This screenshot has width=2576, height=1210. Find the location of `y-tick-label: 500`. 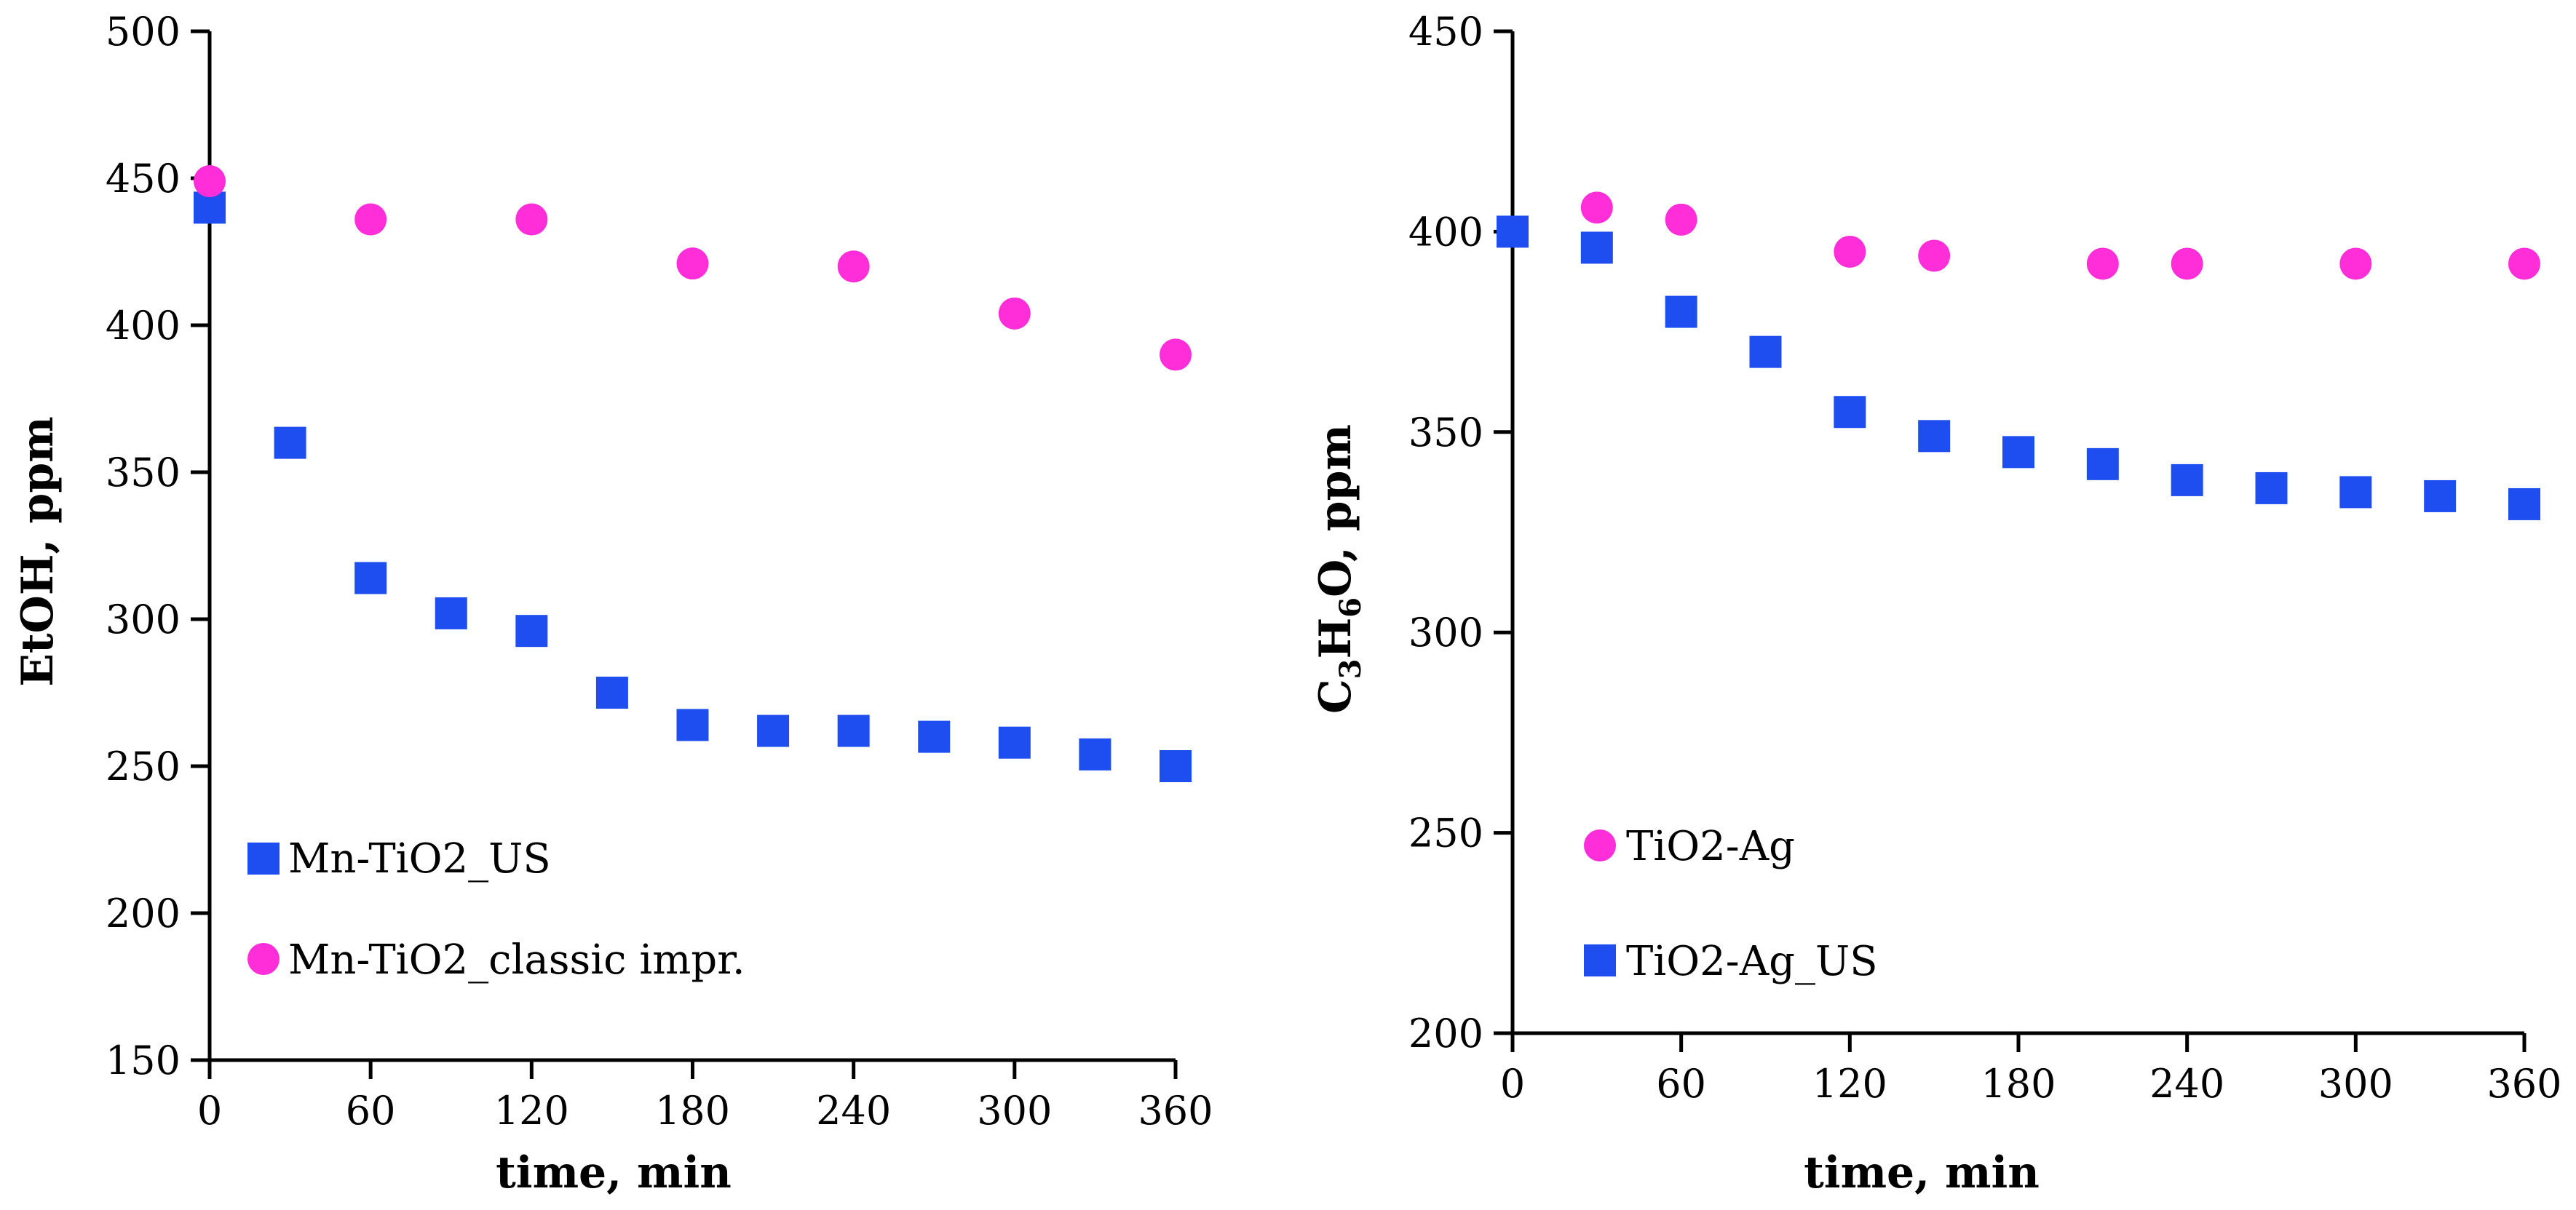

y-tick-label: 500 is located at coordinates (143, 32).